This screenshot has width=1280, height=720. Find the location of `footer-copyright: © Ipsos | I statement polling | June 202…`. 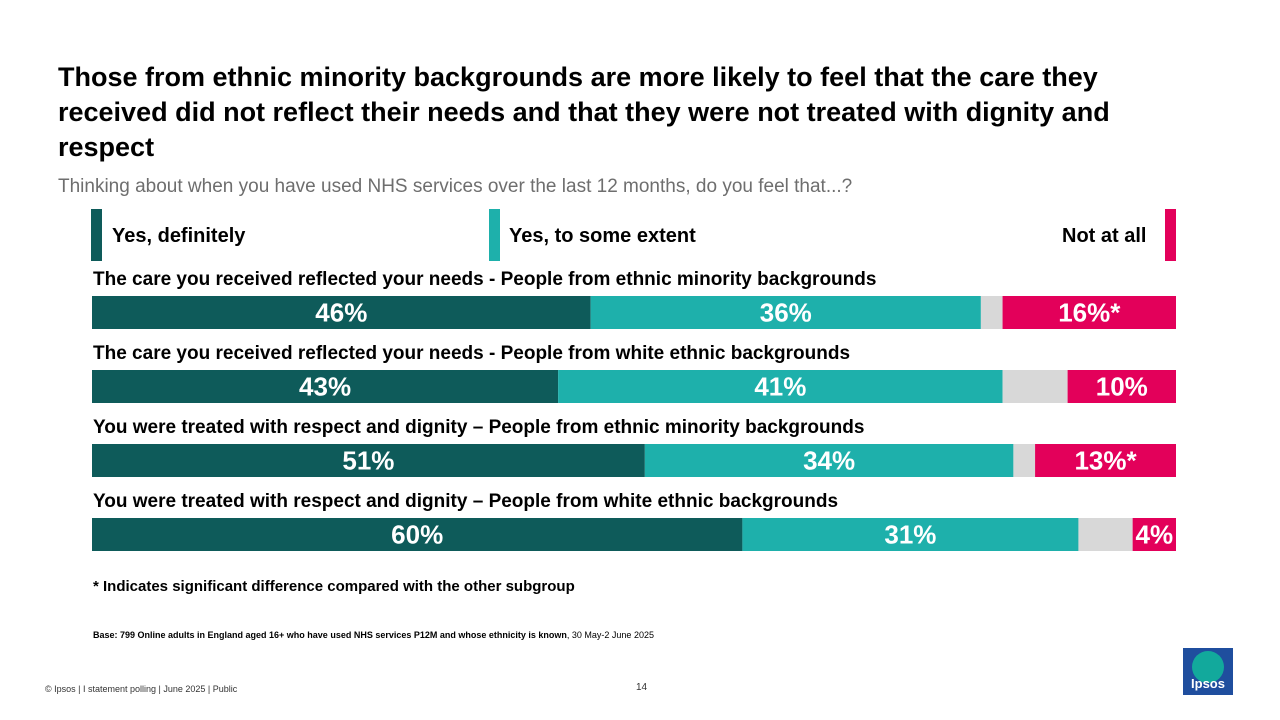

footer-copyright: © Ipsos | I statement polling | June 202… is located at coordinates (141, 689).